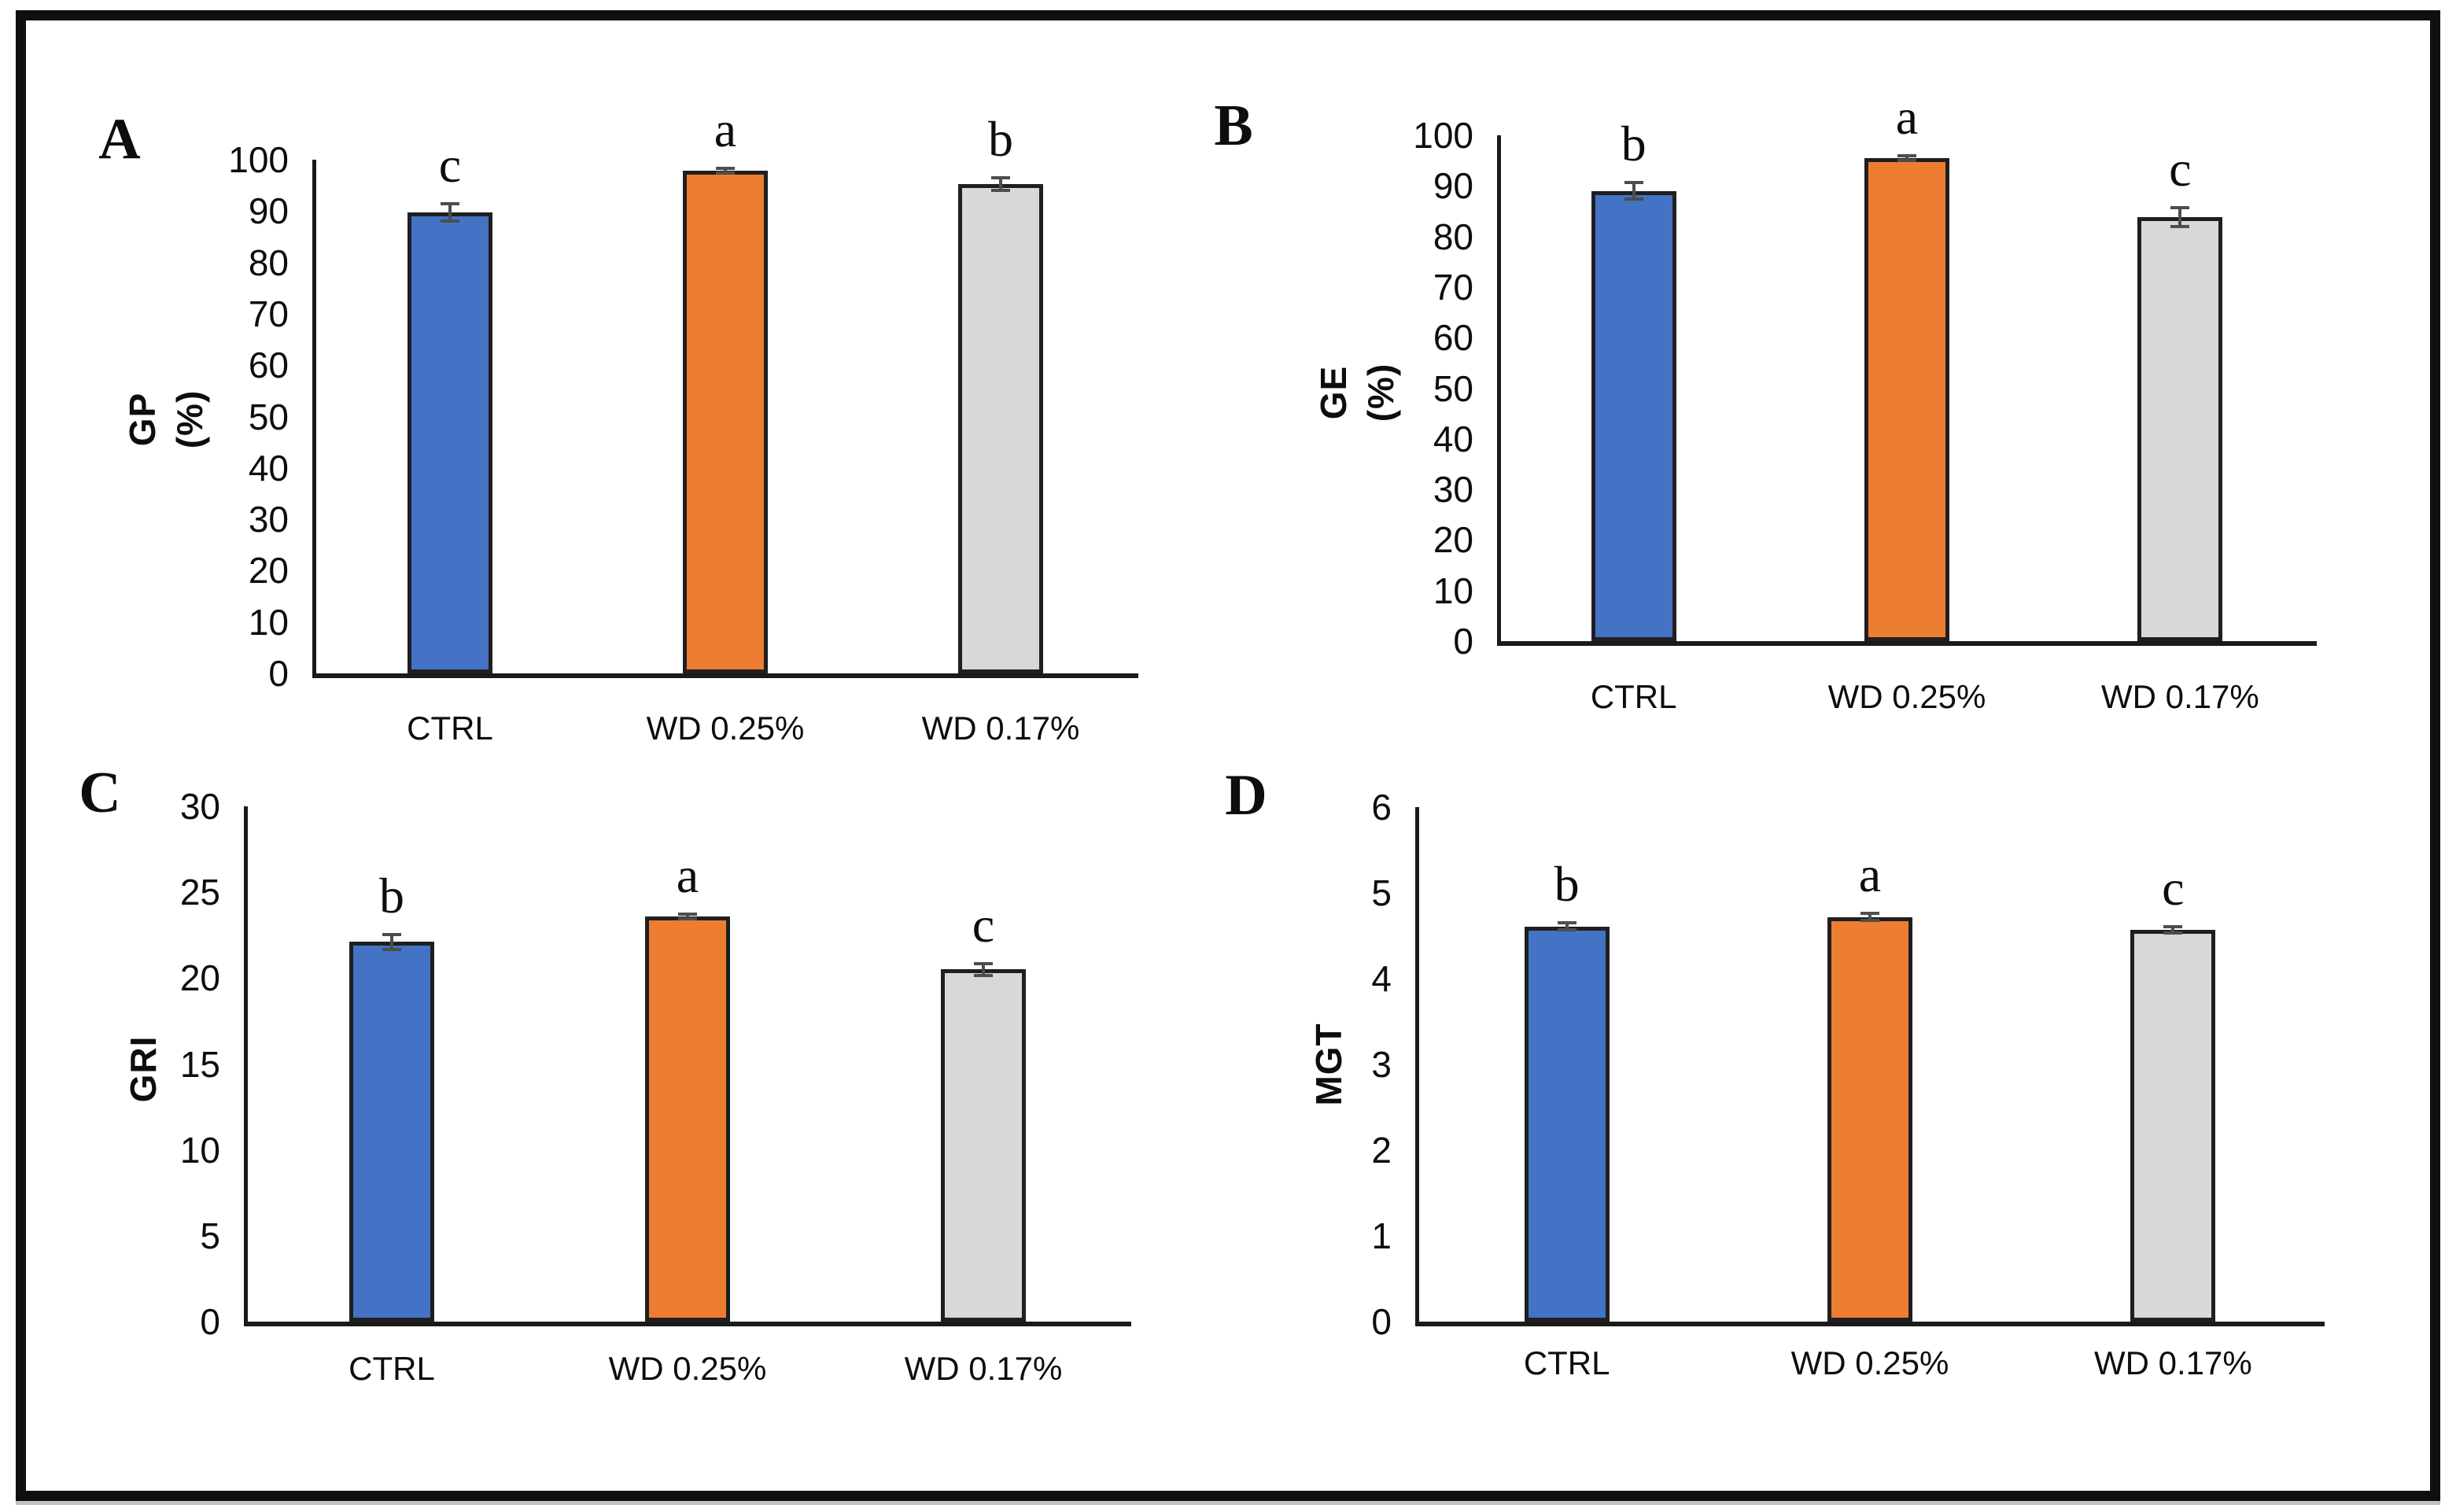 The width and height of the screenshot is (2456, 1512). Describe the element at coordinates (1233, 126) in the screenshot. I see `panel-letter-B: B` at that location.